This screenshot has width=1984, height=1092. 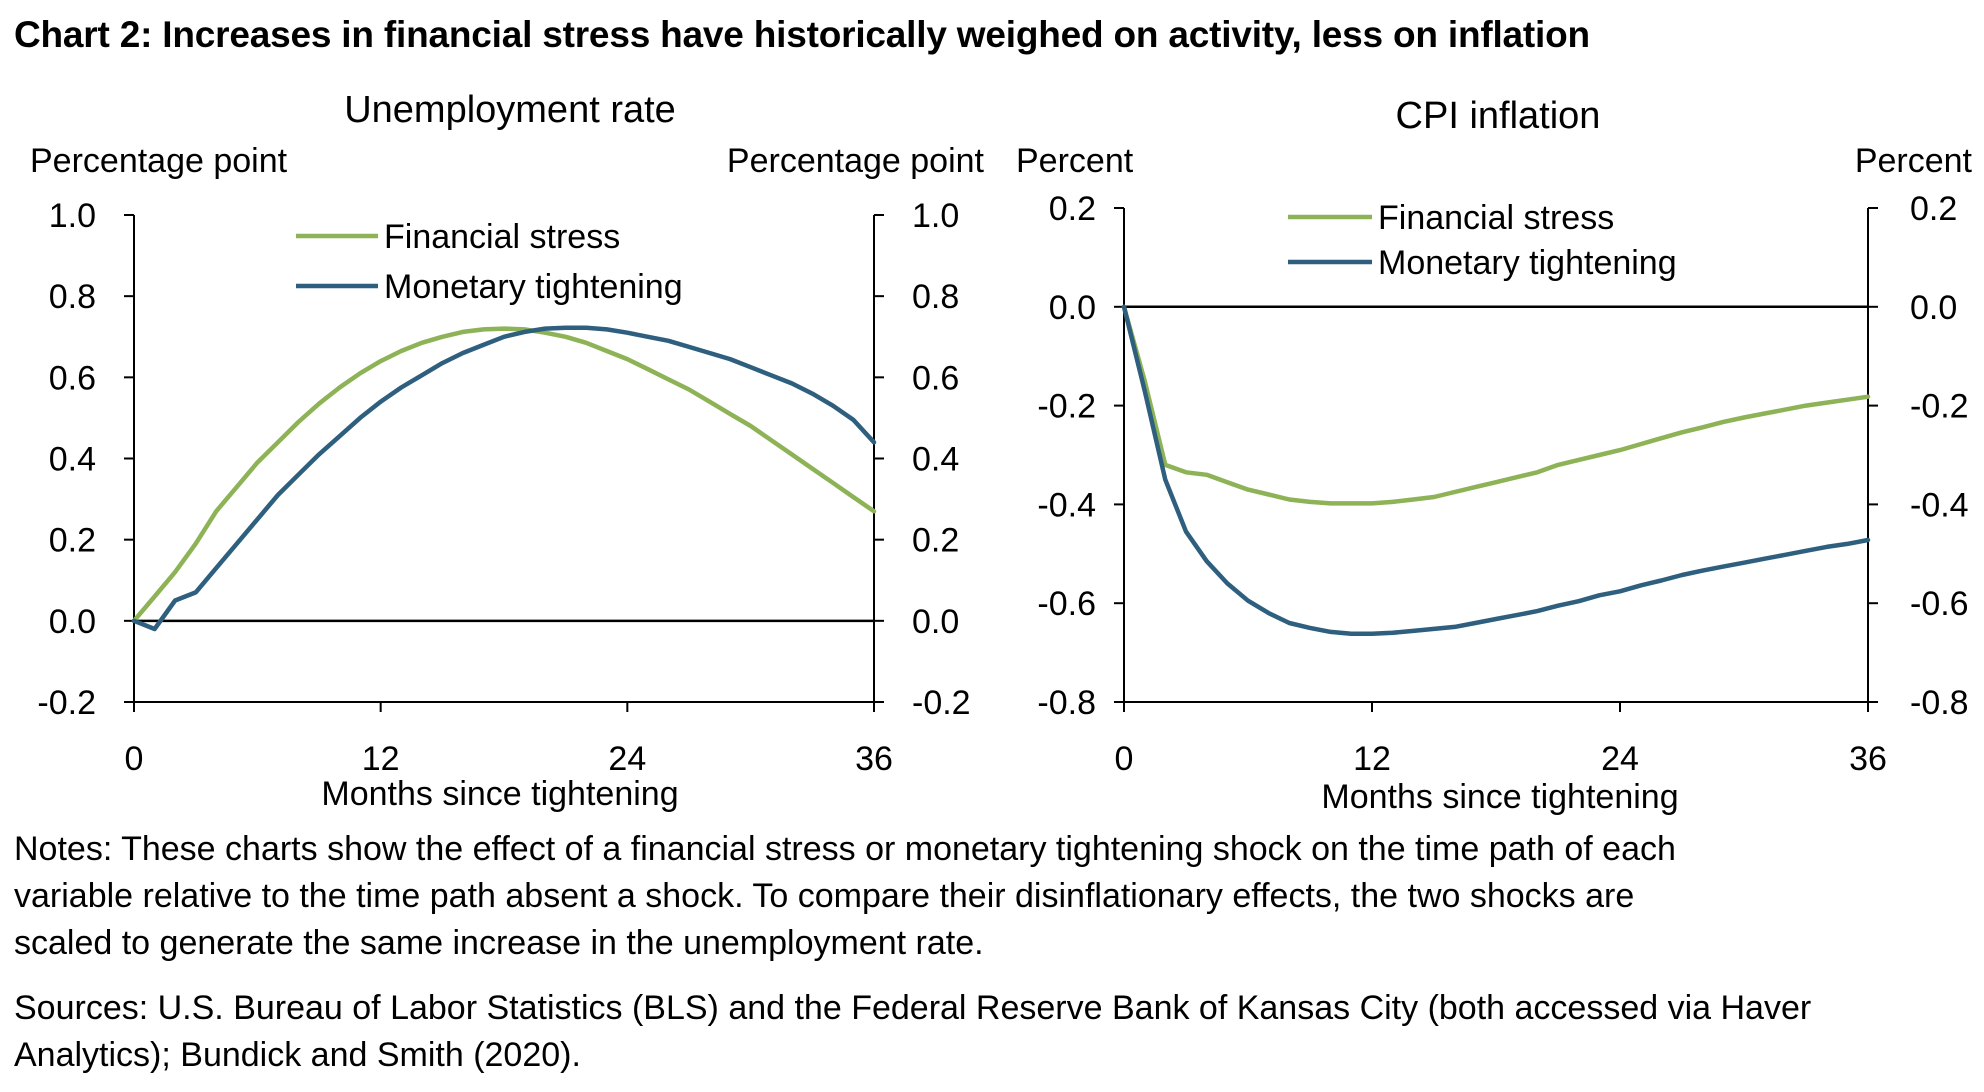 What do you see at coordinates (935, 460) in the screenshot?
I see `y-tick-label-right: 0.4` at bounding box center [935, 460].